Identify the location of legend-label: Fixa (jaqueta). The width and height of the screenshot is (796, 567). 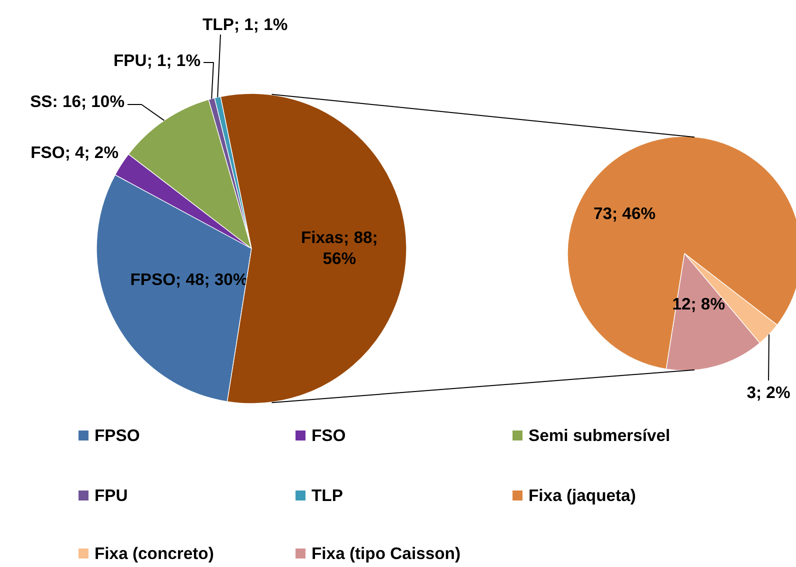
(582, 495).